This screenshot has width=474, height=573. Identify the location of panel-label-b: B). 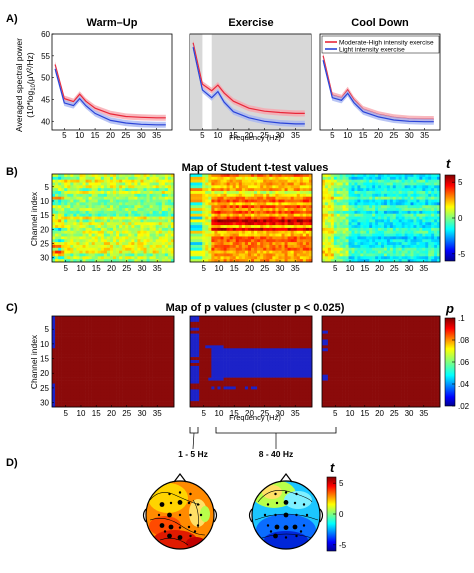
(12, 172).